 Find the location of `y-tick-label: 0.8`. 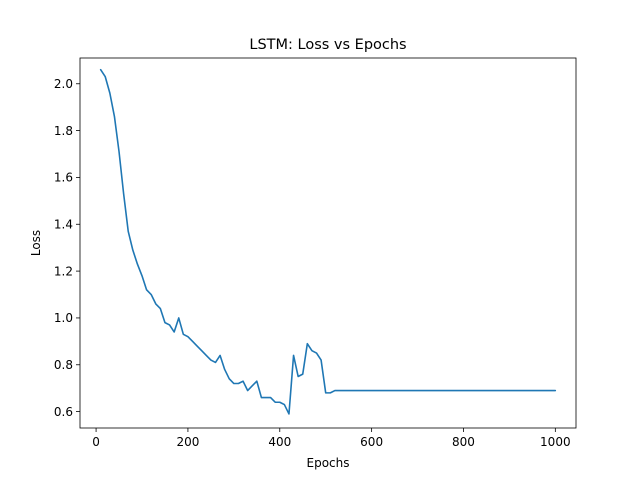

y-tick-label: 0.8 is located at coordinates (63, 365).